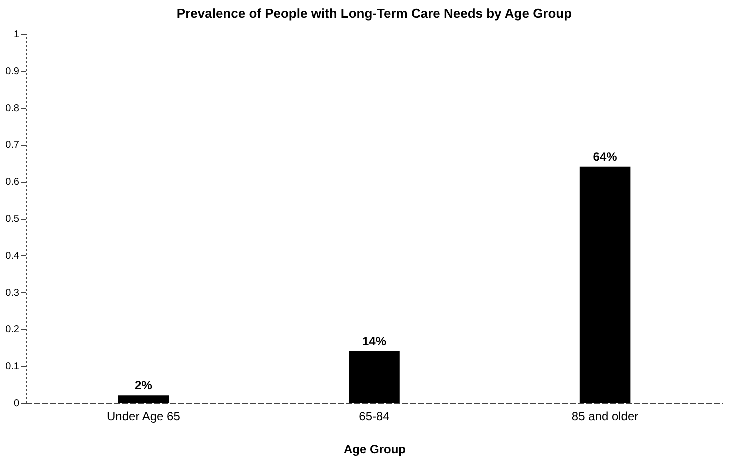  I want to click on data-label: 14%, so click(374, 341).